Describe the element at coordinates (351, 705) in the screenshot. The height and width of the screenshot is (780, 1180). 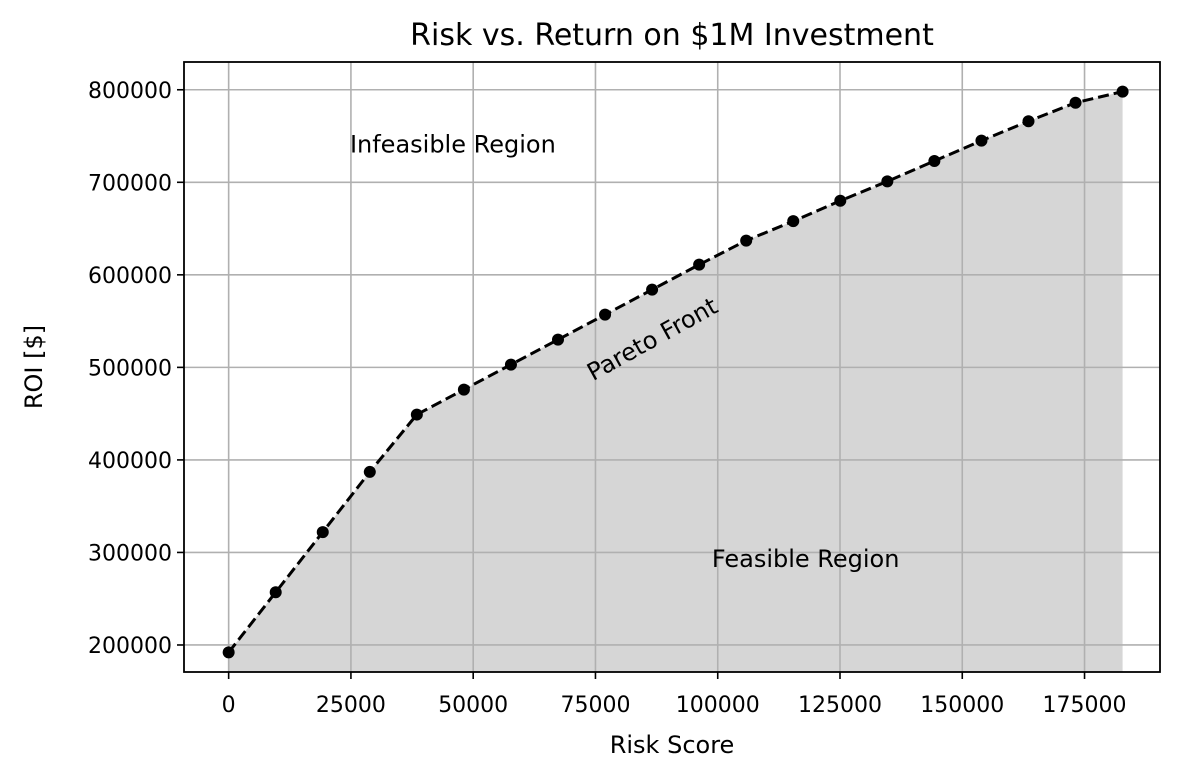
I see `x-tick-label: 25000` at that location.